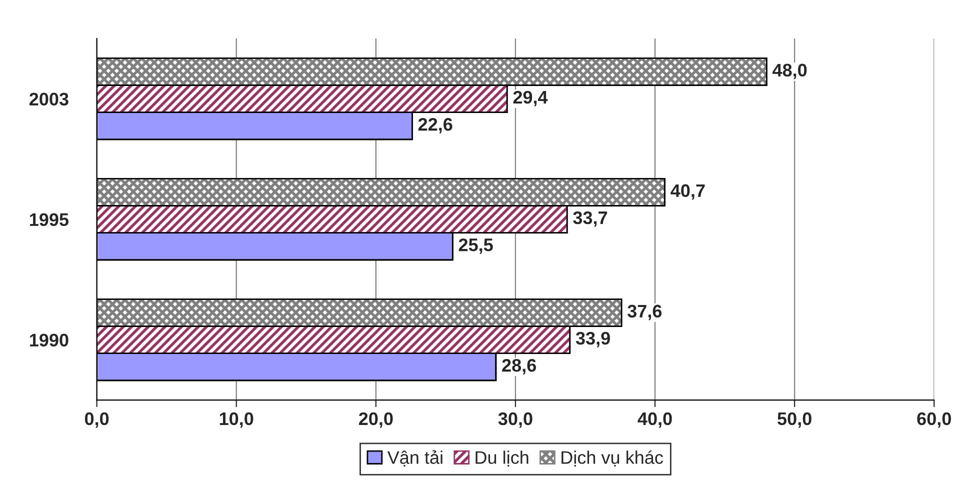  I want to click on y-tick-label: 1995, so click(49, 219).